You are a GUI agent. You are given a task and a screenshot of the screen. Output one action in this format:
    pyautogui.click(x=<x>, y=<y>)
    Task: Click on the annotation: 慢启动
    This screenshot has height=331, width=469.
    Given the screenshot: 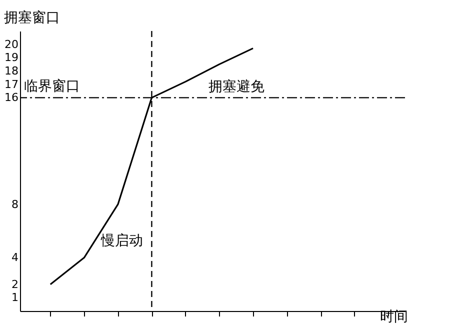 What is the action you would take?
    pyautogui.click(x=122, y=241)
    